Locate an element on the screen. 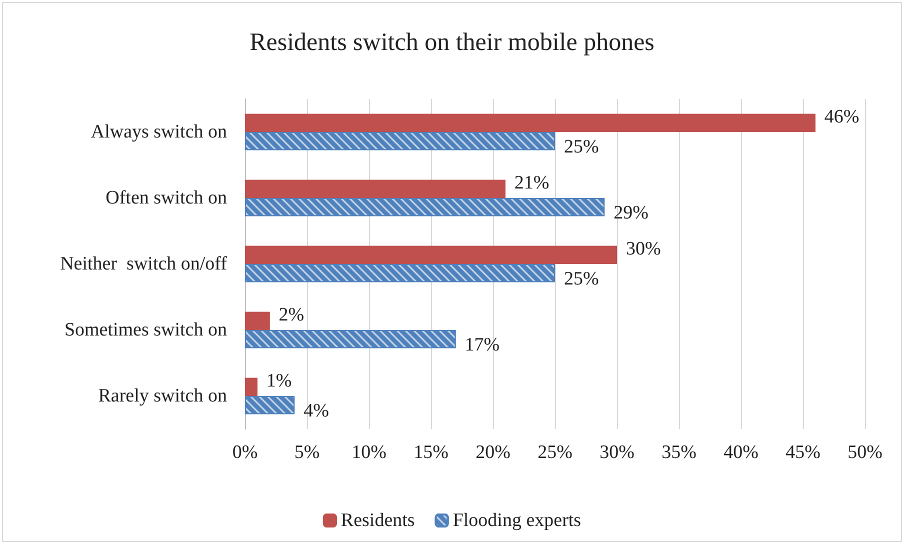 Image resolution: width=904 pixels, height=544 pixels. y-tick-label: Always switch on is located at coordinates (159, 132).